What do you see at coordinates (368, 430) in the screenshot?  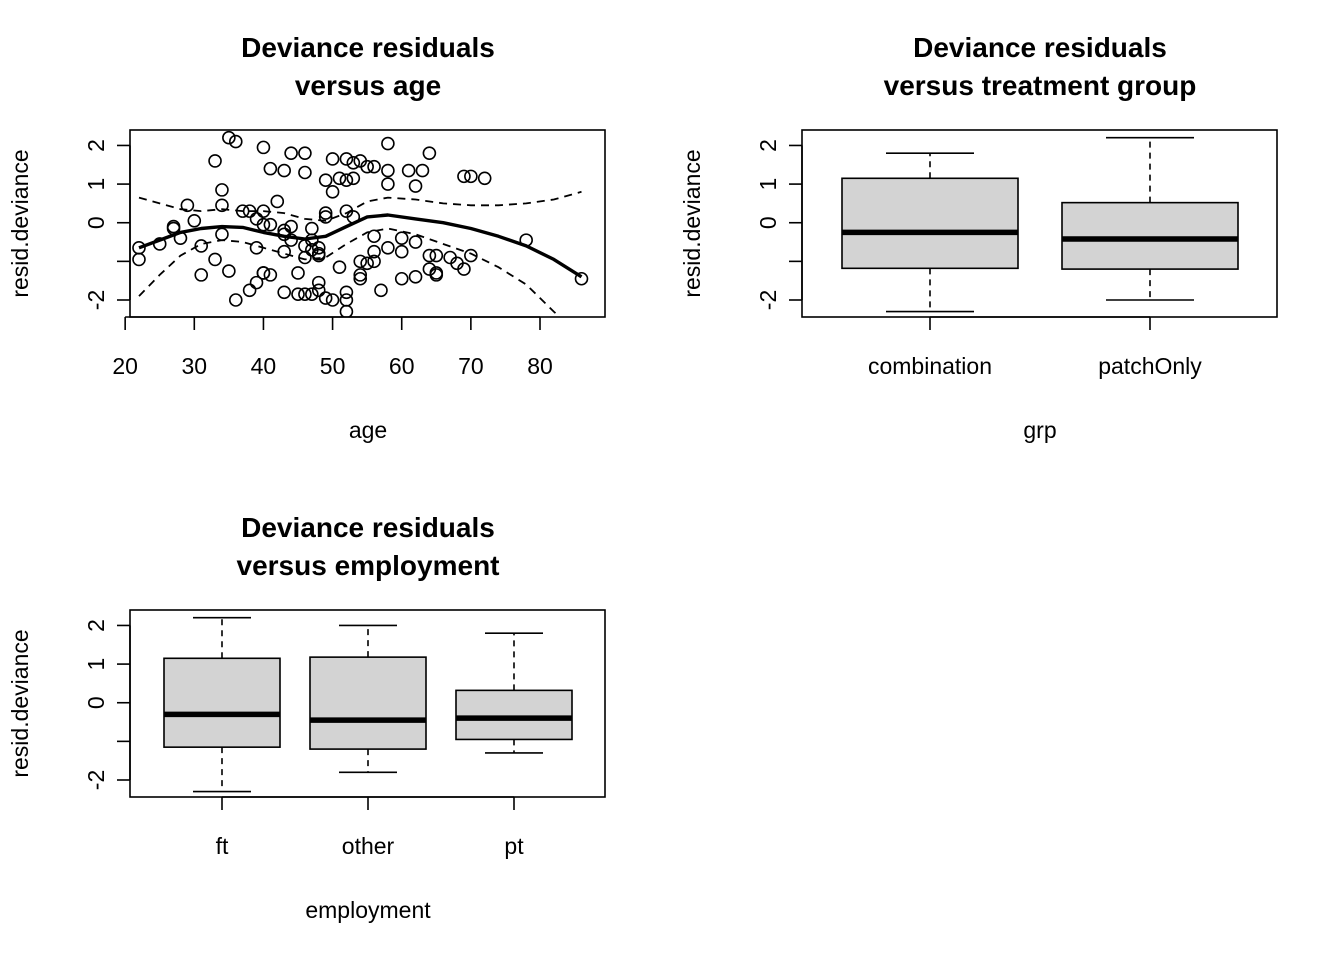 I see `x-axis-label: age` at bounding box center [368, 430].